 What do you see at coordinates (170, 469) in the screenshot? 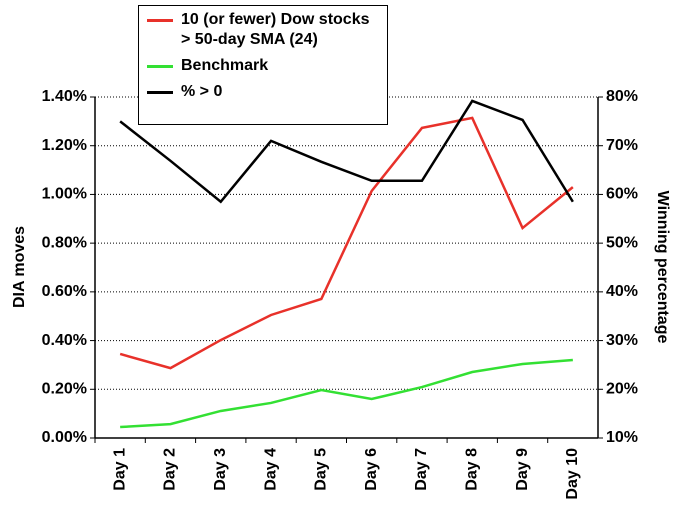
I see `x-tick-label: Day 2` at bounding box center [170, 469].